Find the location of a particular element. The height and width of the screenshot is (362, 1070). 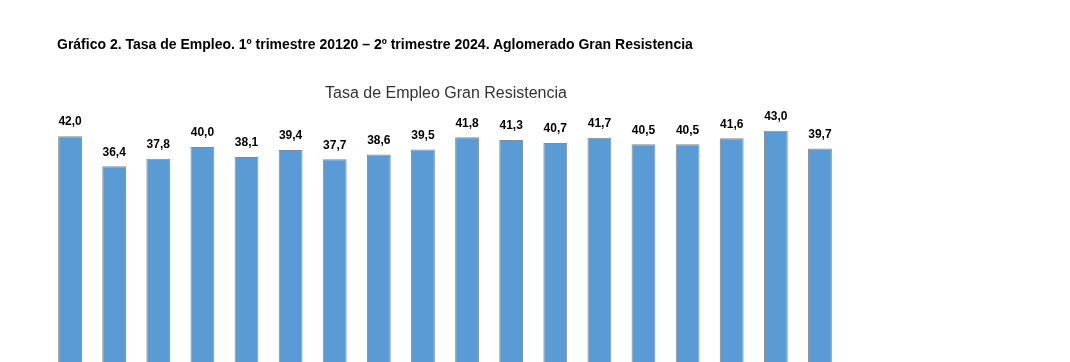

data-label: 39,7 is located at coordinates (820, 133).